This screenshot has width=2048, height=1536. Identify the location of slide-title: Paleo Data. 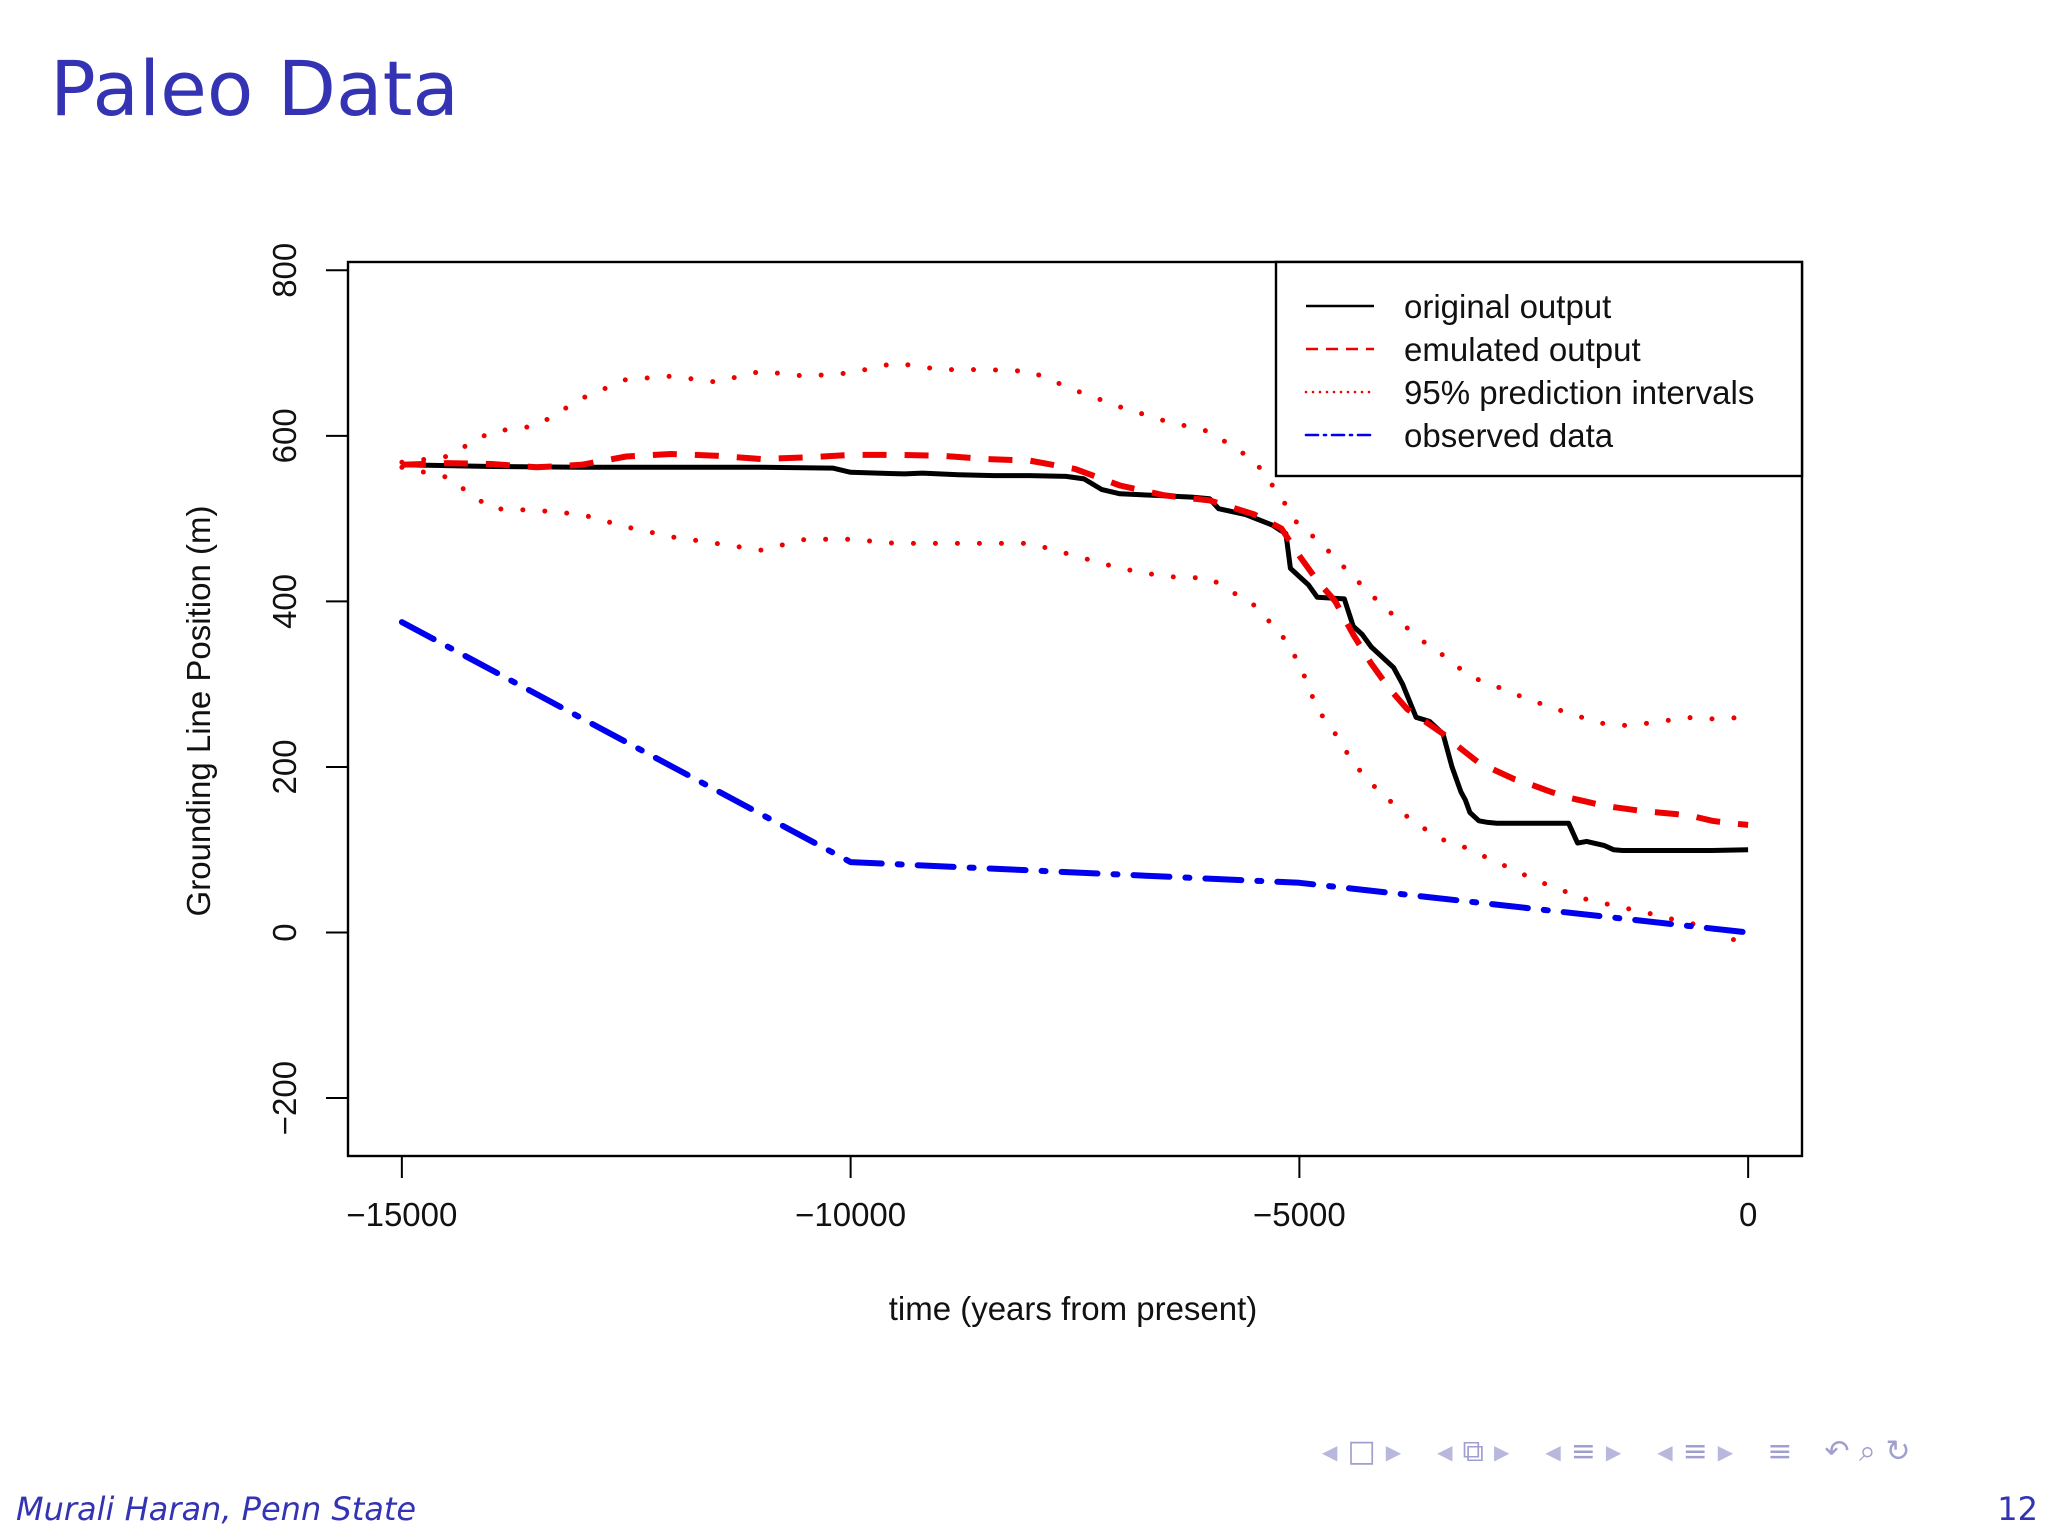
(254, 88).